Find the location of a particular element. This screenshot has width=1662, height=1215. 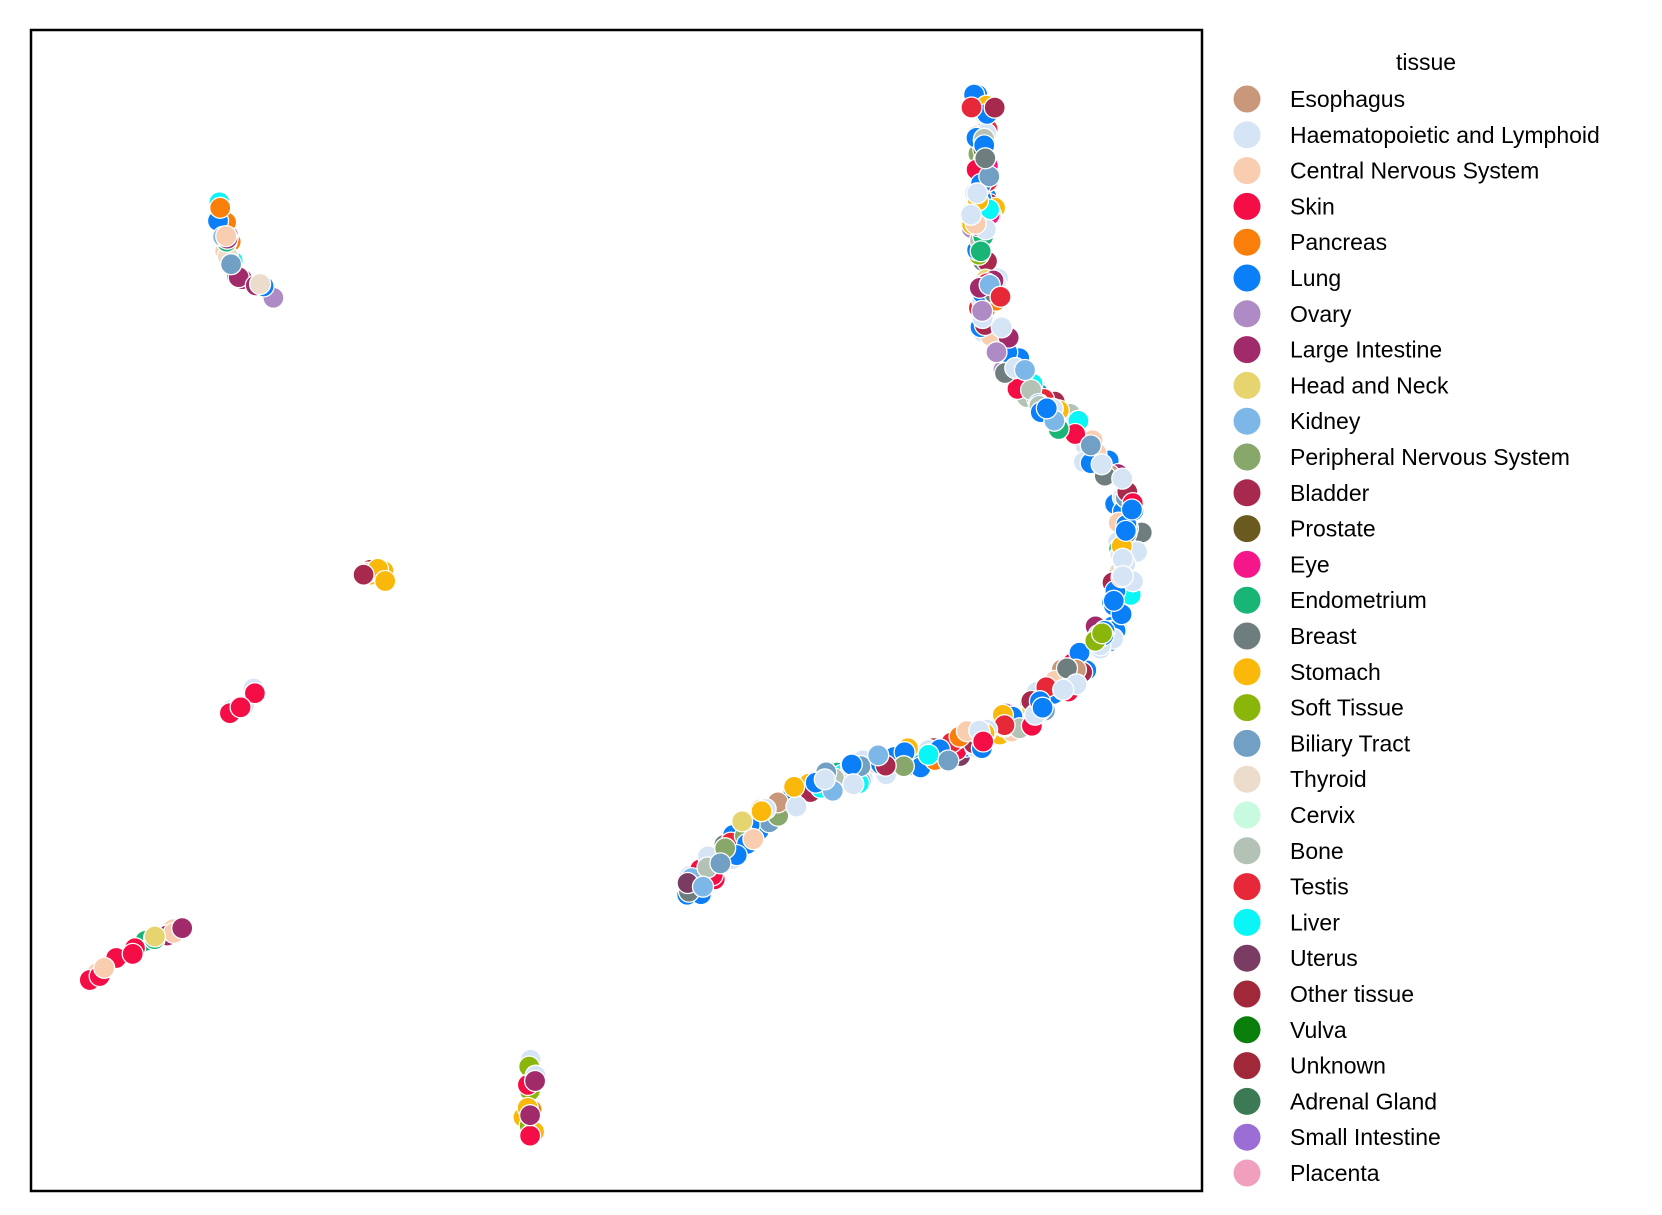

legend-label: Breast is located at coordinates (1323, 636).